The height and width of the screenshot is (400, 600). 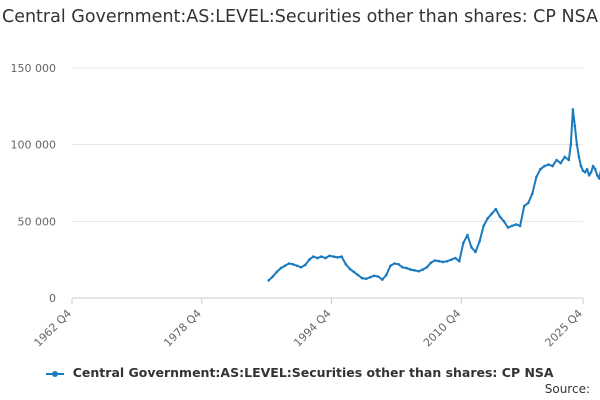 What do you see at coordinates (308, 324) in the screenshot?
I see `x-axis-ticks: 1962 Q4 1978 Q4 1994 Q4 2010 Q4 2025 Q4` at bounding box center [308, 324].